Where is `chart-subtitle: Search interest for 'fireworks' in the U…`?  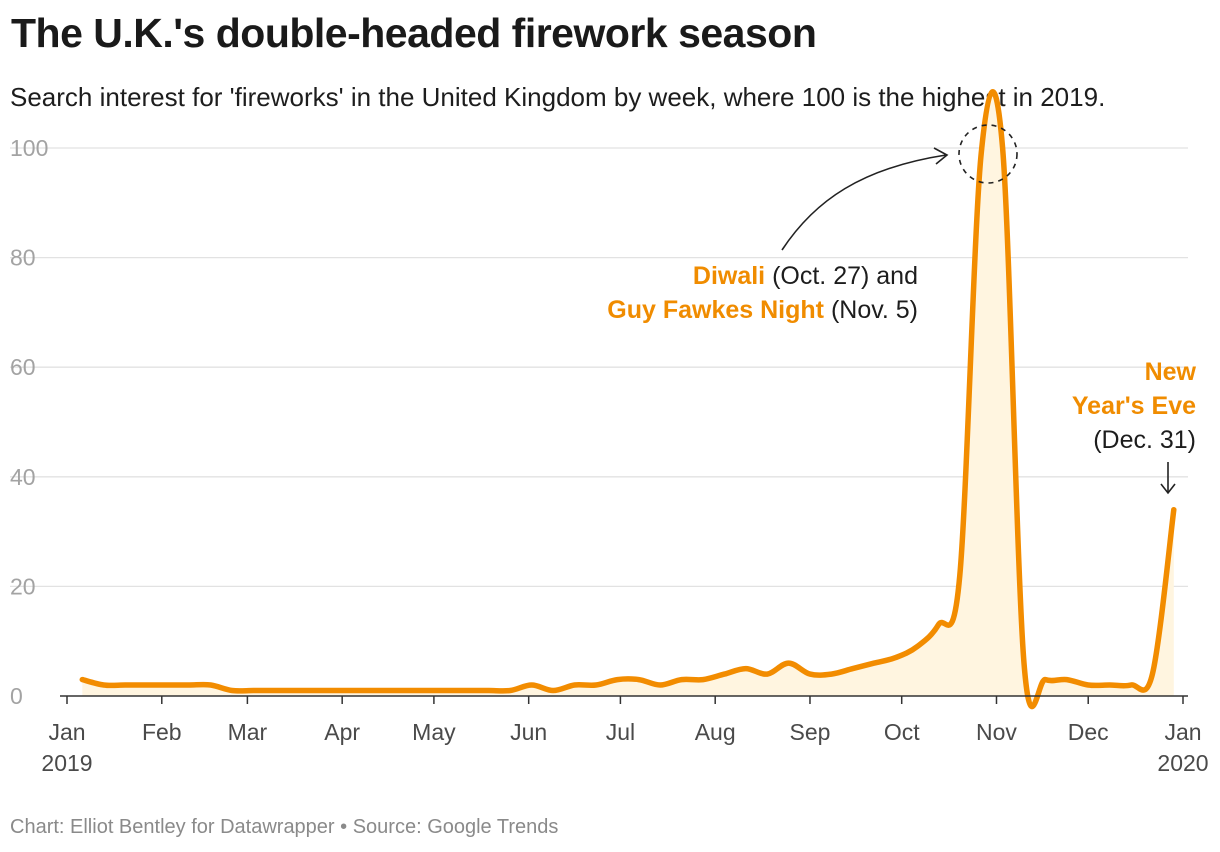 chart-subtitle: Search interest for 'fireworks' in the U… is located at coordinates (558, 97).